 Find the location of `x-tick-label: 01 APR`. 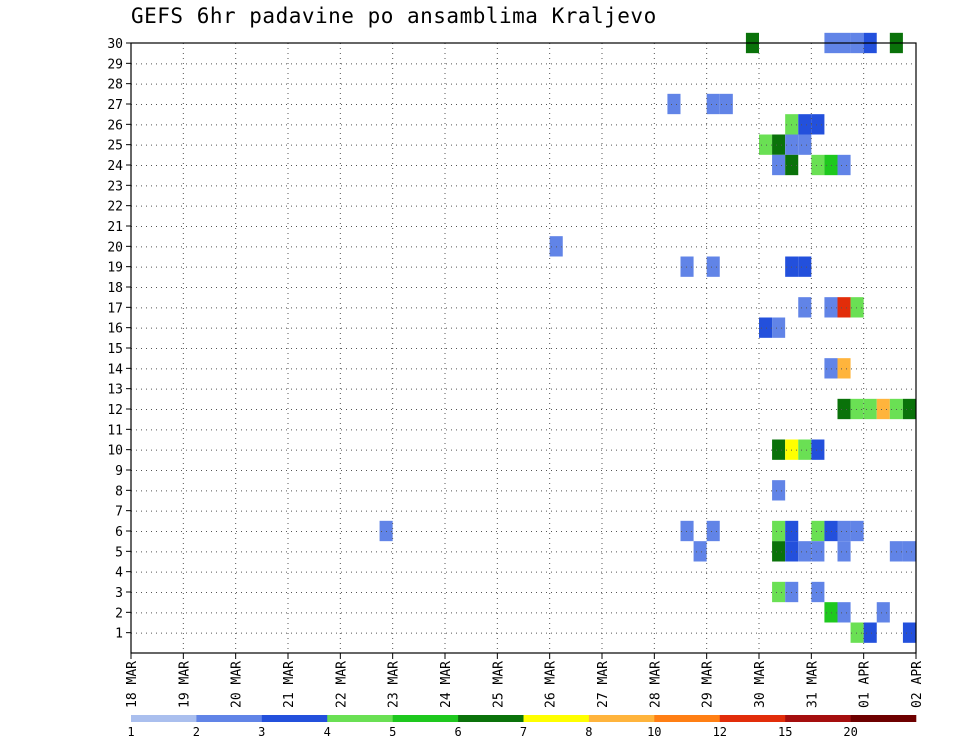

x-tick-label: 01 APR is located at coordinates (865, 684).